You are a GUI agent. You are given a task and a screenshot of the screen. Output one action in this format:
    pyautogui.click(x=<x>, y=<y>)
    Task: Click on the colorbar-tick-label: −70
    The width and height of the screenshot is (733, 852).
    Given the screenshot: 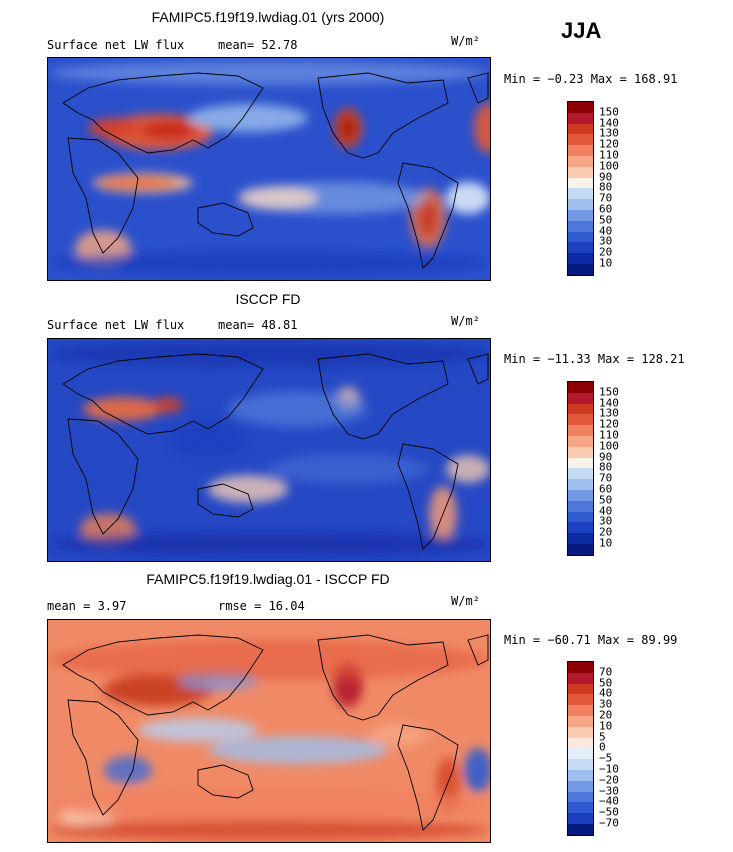 What is the action you would take?
    pyautogui.click(x=609, y=823)
    